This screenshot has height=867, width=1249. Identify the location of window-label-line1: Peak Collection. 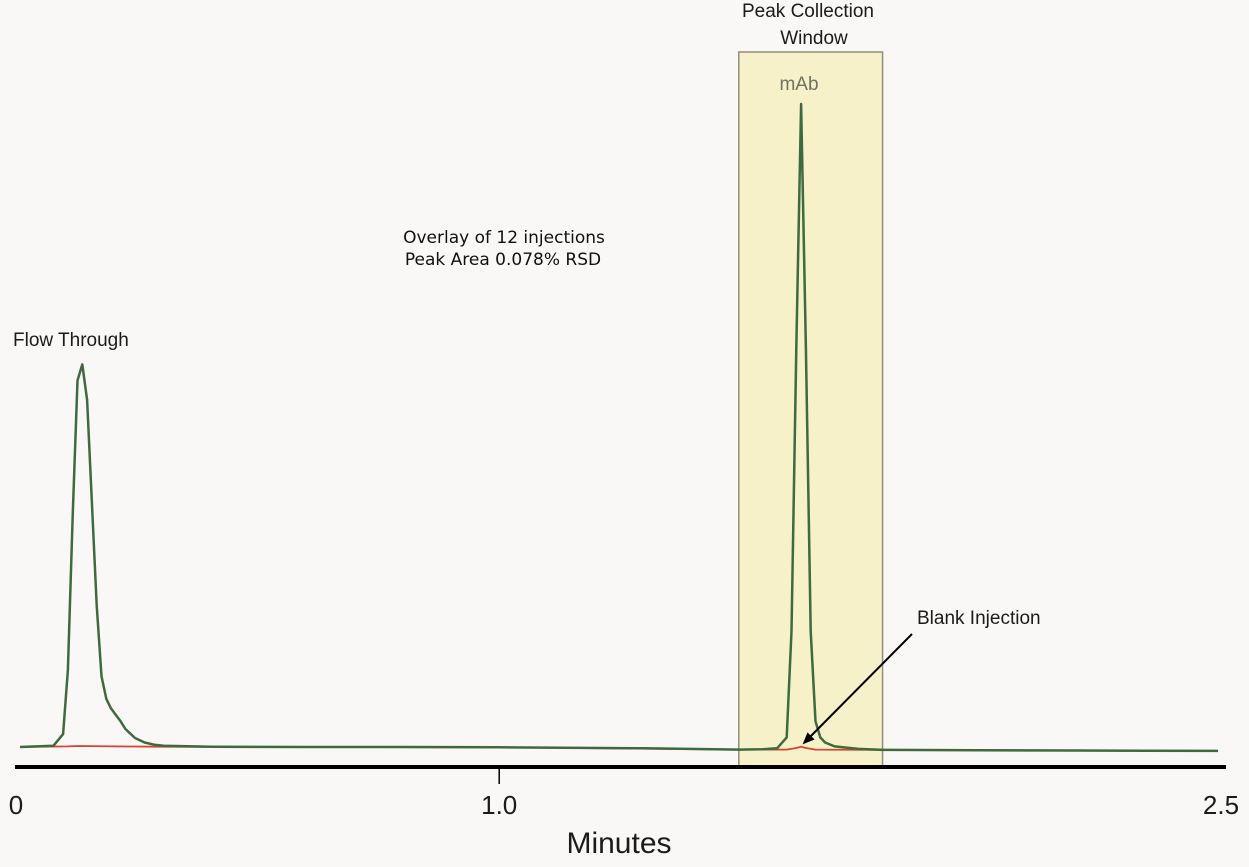
(808, 11).